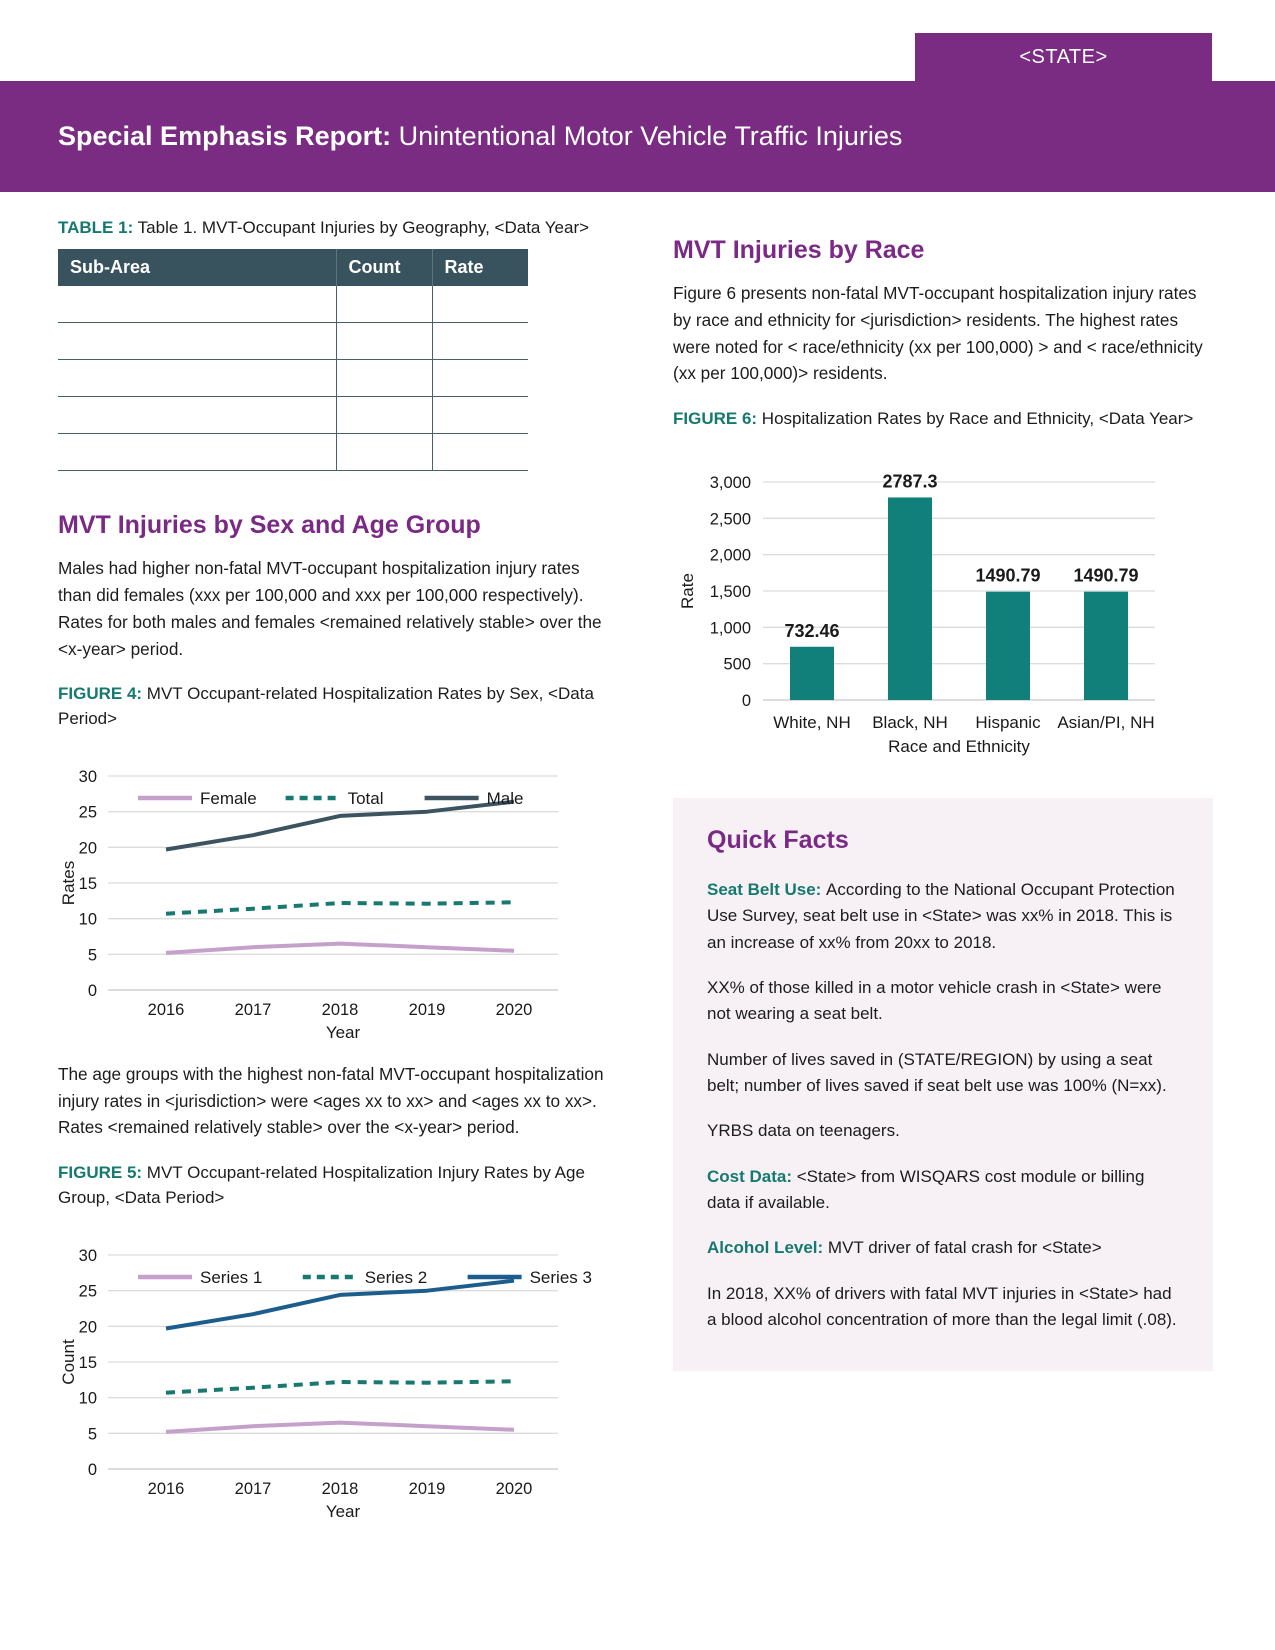  What do you see at coordinates (715, 419) in the screenshot?
I see `figure6-caption-label: FIGURE 6:` at bounding box center [715, 419].